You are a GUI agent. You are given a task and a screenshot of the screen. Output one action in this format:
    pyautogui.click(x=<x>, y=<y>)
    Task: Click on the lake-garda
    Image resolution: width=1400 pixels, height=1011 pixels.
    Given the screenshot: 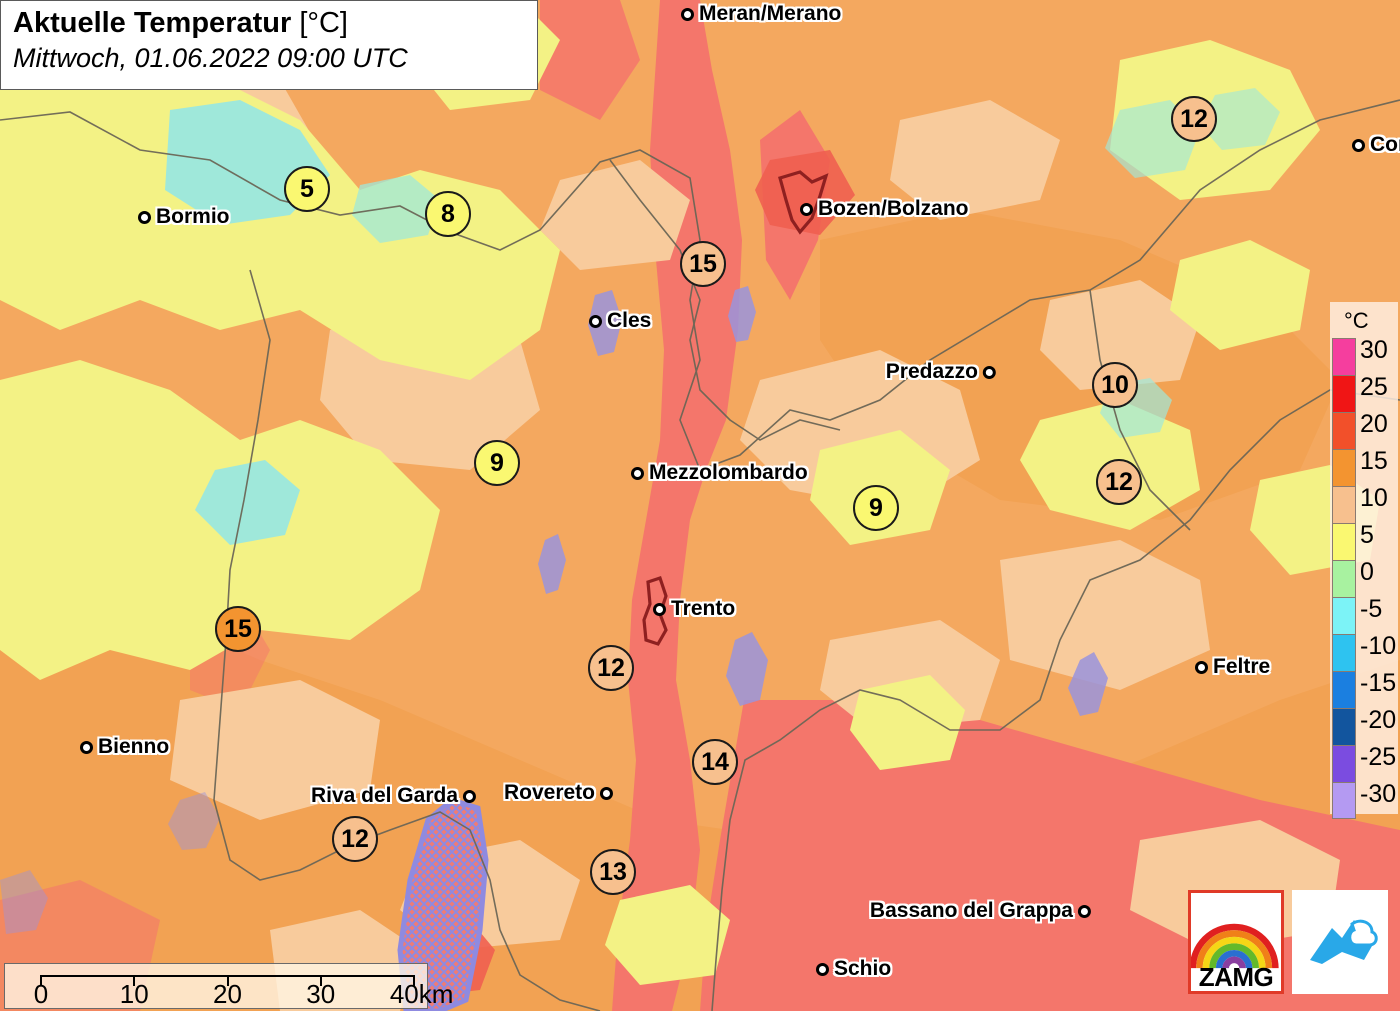 What is the action you would take?
    pyautogui.click(x=443, y=904)
    